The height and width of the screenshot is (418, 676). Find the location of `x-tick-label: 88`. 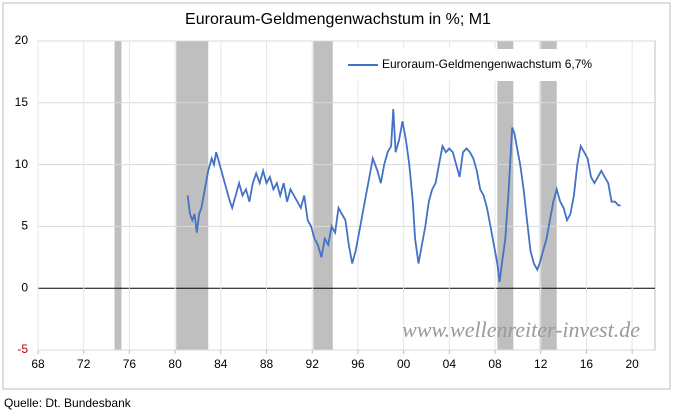

x-tick-label: 88 is located at coordinates (267, 364).